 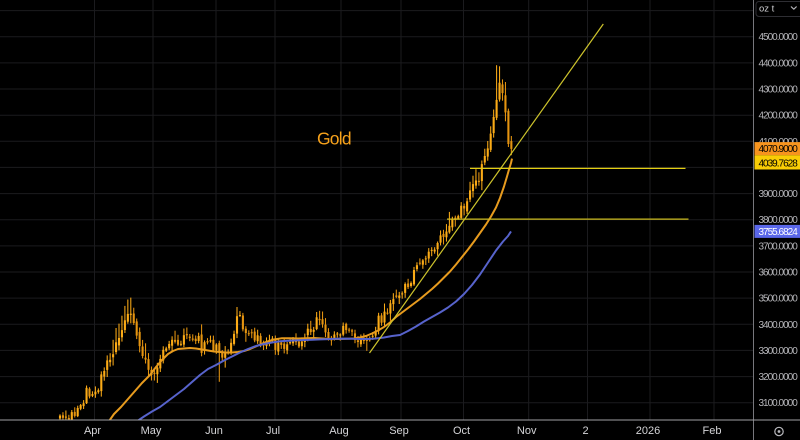 I want to click on svg-text: 3755.6824, so click(x=779, y=232).